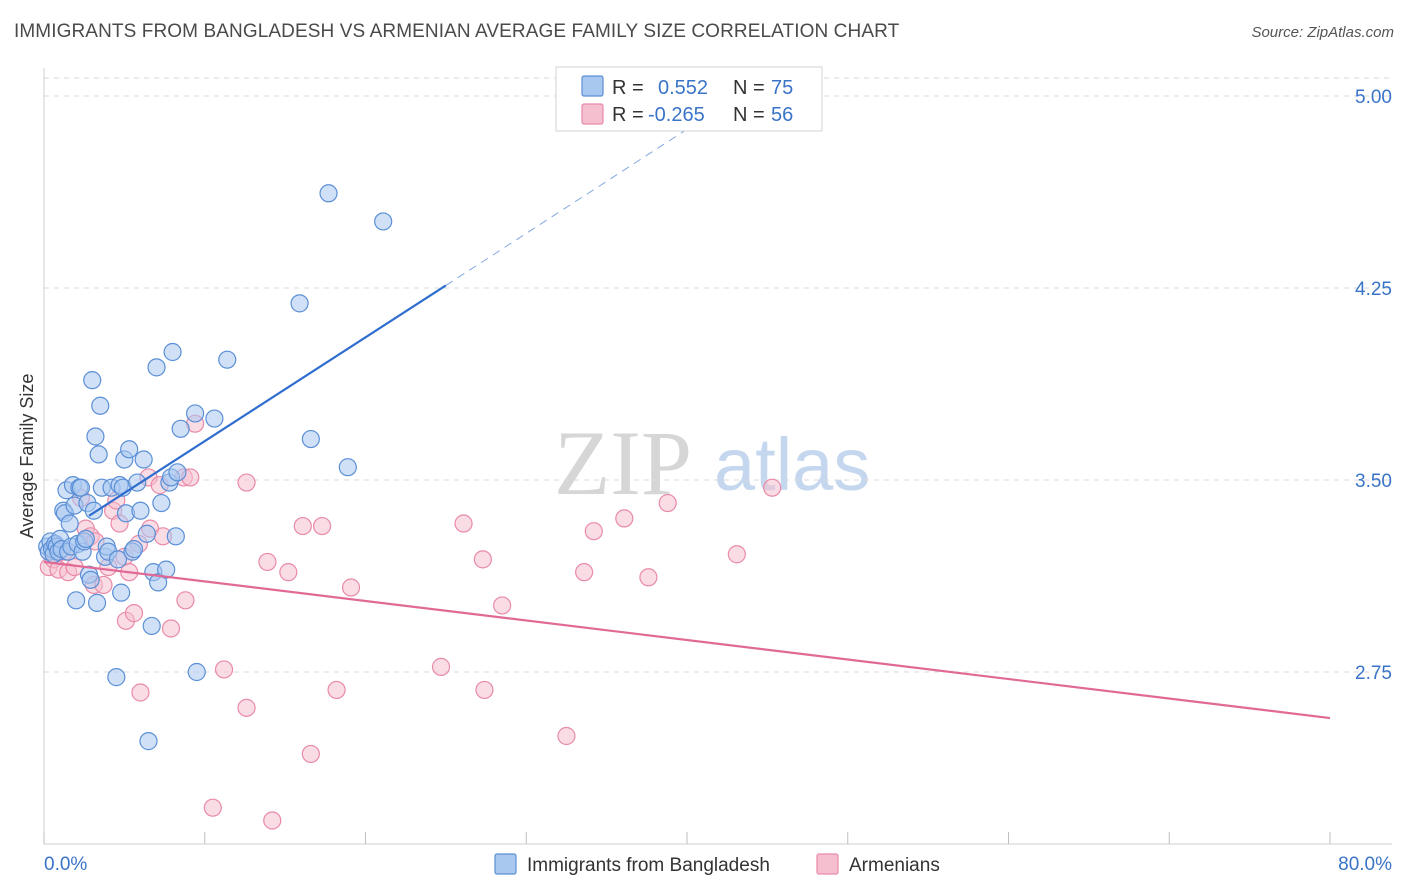  What do you see at coordinates (687, 838) in the screenshot?
I see `x-axis-ticks` at bounding box center [687, 838].